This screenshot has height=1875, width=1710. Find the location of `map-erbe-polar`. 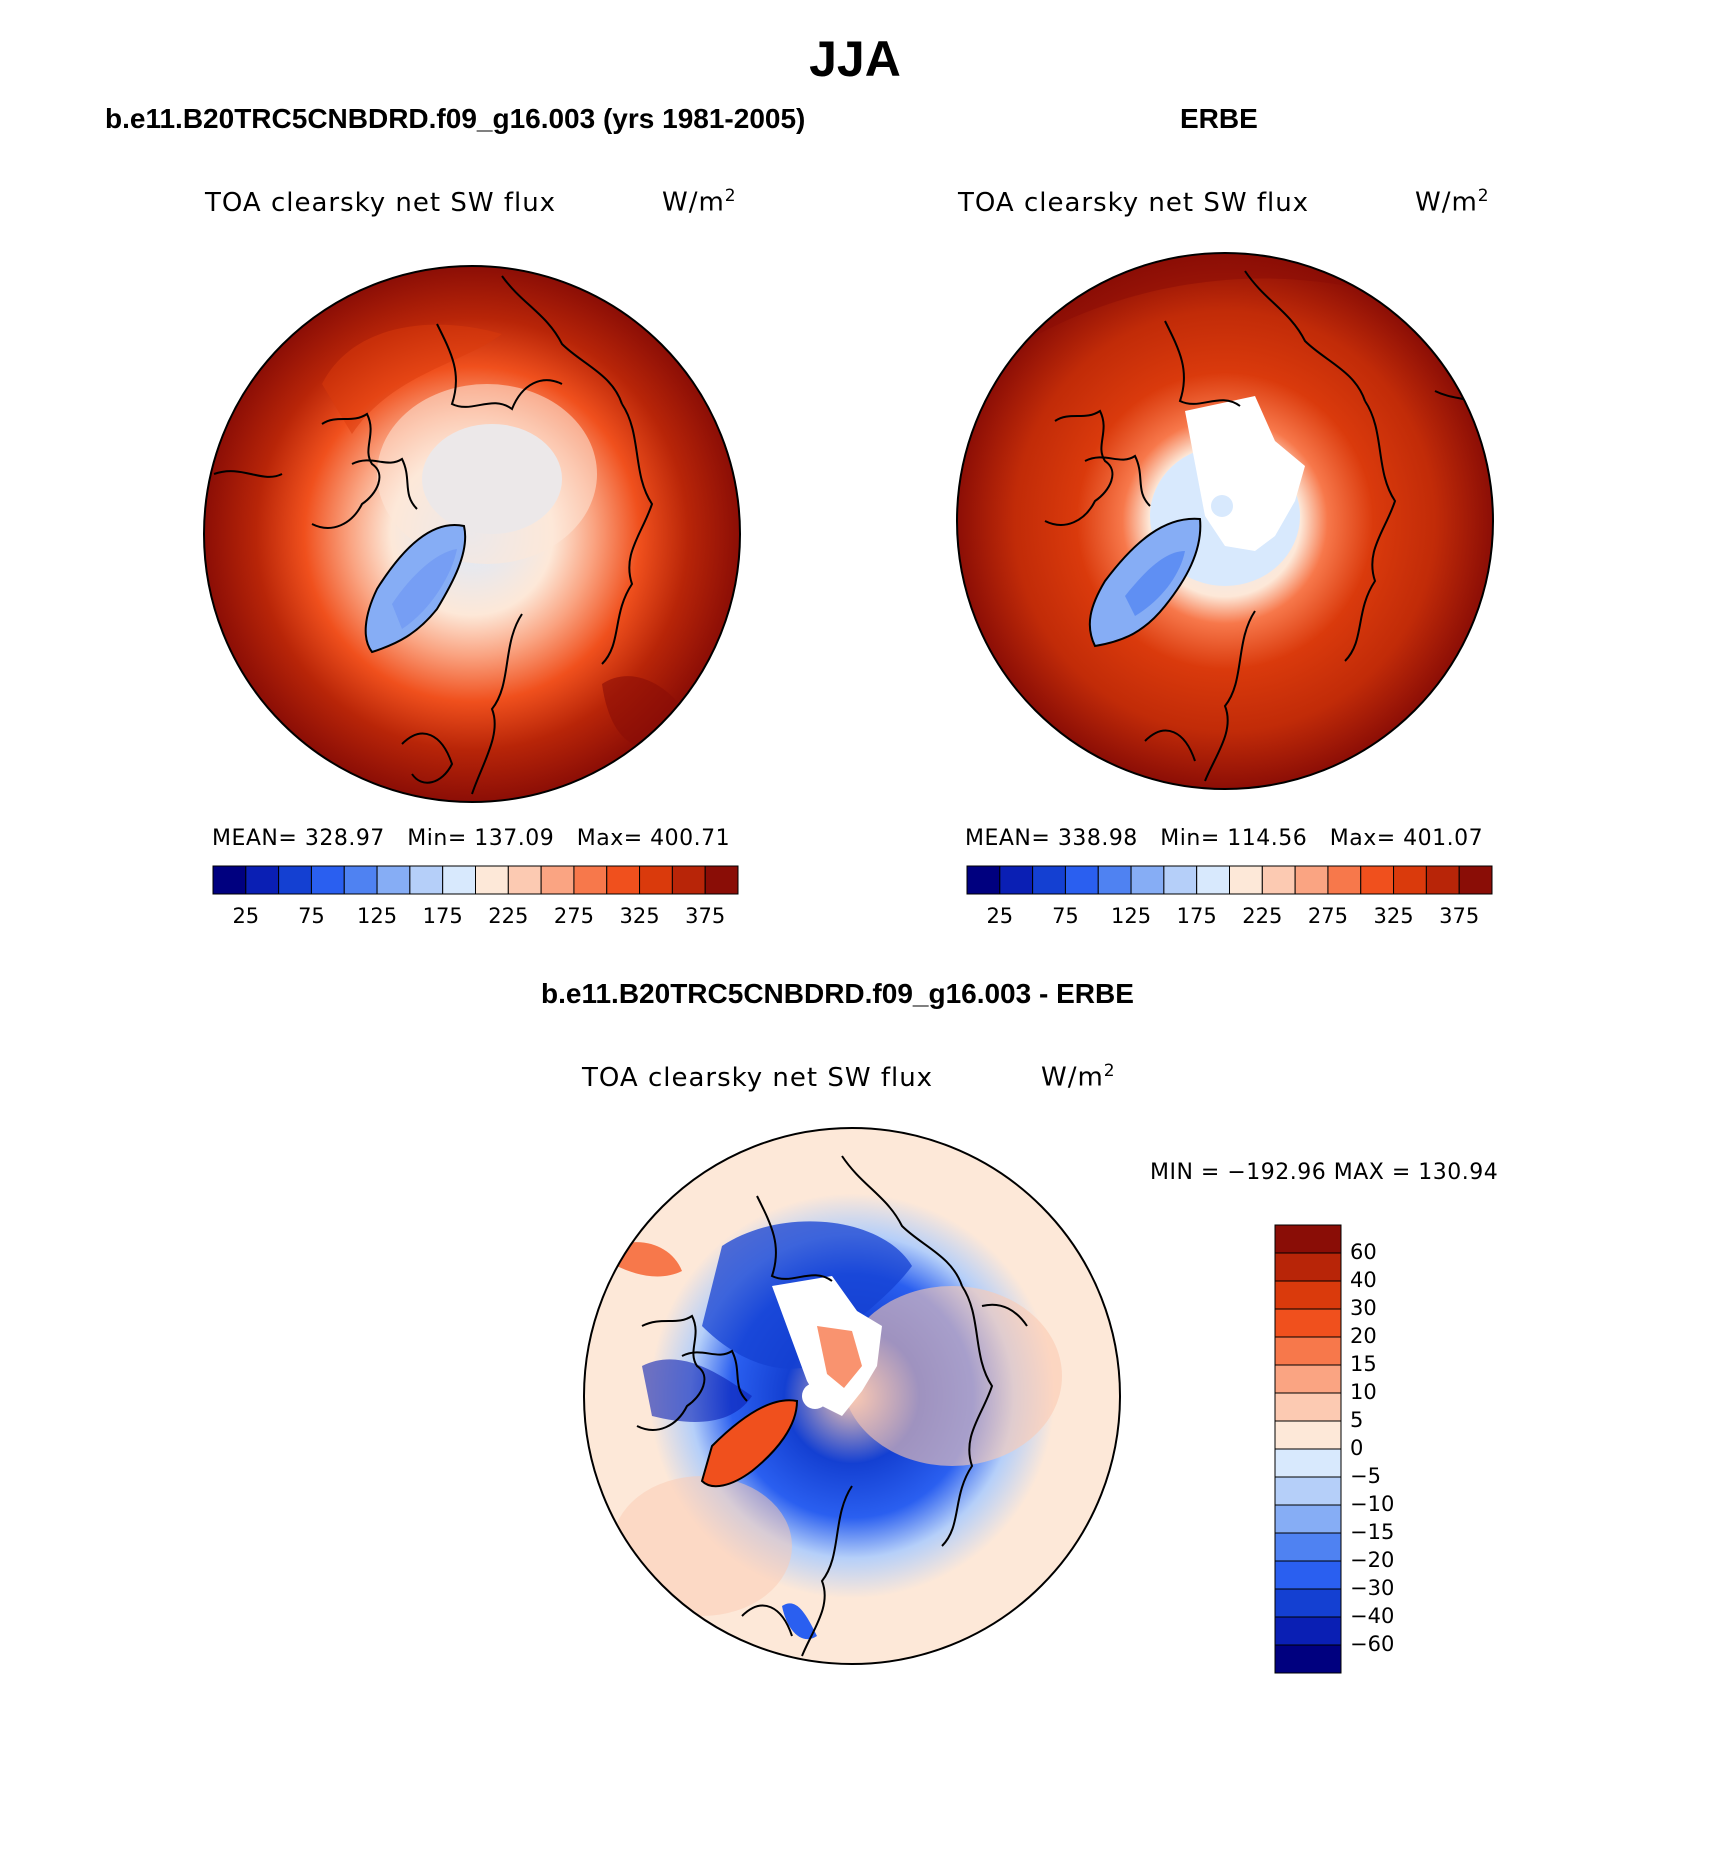

map-erbe-polar is located at coordinates (1225, 521).